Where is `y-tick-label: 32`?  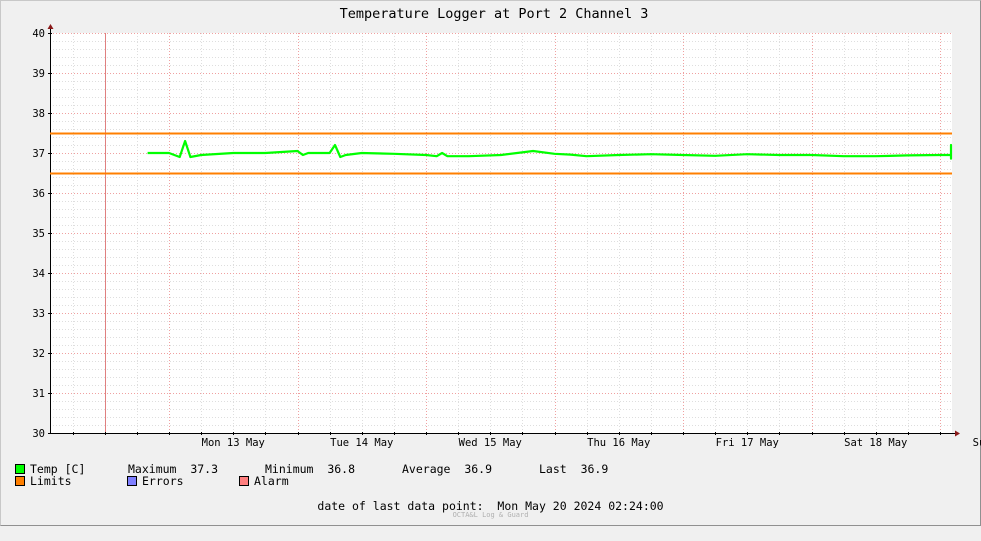 y-tick-label: 32 is located at coordinates (38, 354).